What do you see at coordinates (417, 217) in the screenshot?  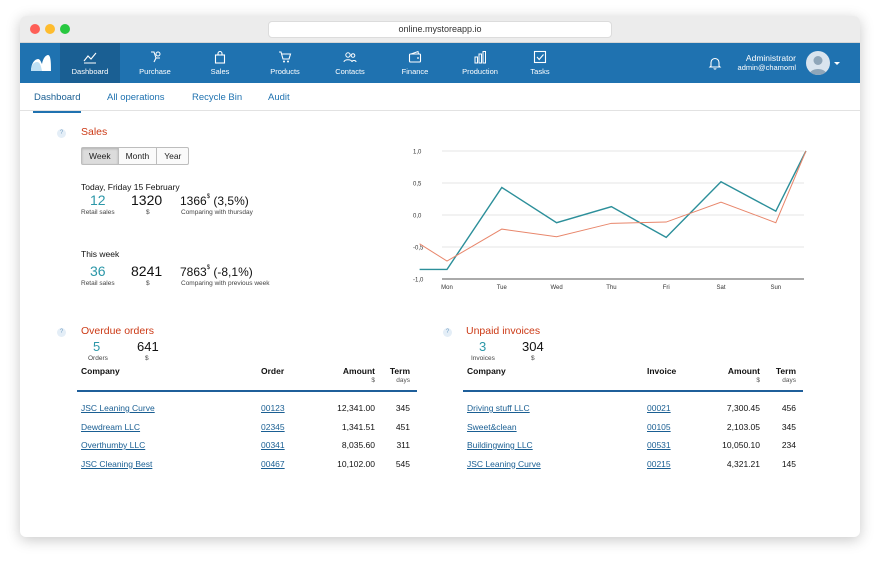 I see `chart-y-tick-label: 0,0` at bounding box center [417, 217].